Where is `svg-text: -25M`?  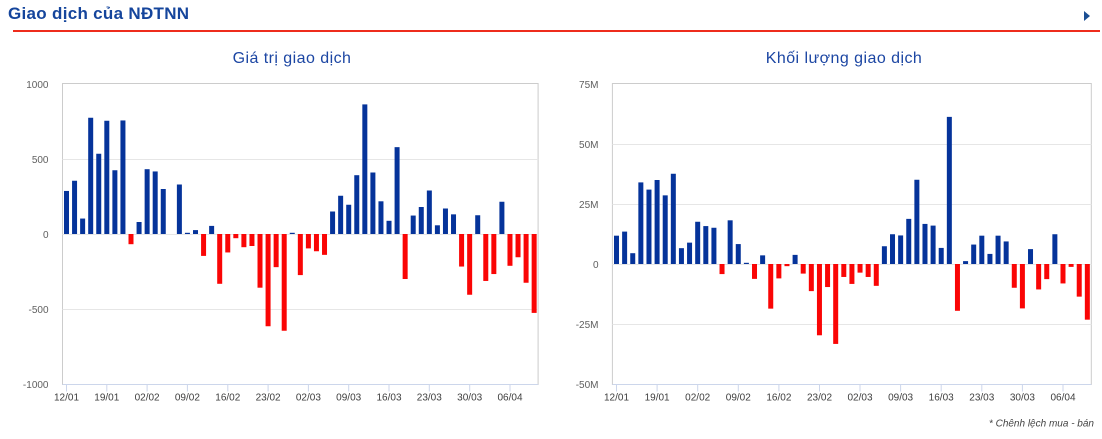 svg-text: -25M is located at coordinates (587, 325).